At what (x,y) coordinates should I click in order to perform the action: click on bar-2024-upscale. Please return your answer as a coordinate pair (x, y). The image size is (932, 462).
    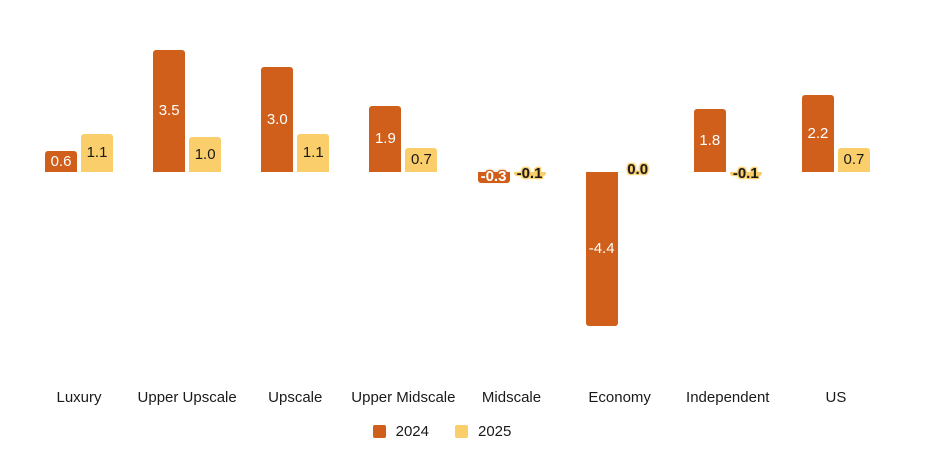
    Looking at the image, I should click on (277, 119).